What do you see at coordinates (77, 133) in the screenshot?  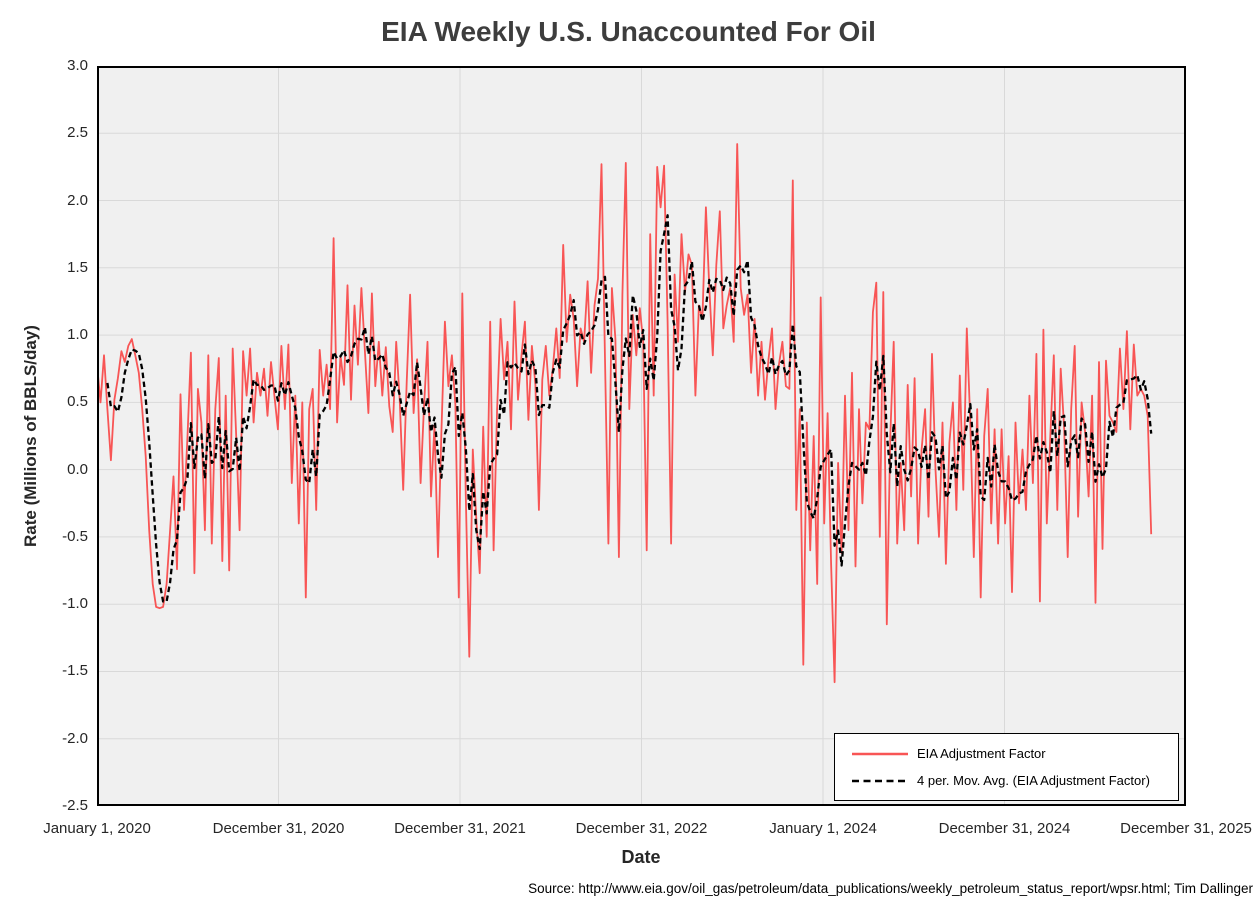 I see `y-tick-label: 2.5` at bounding box center [77, 133].